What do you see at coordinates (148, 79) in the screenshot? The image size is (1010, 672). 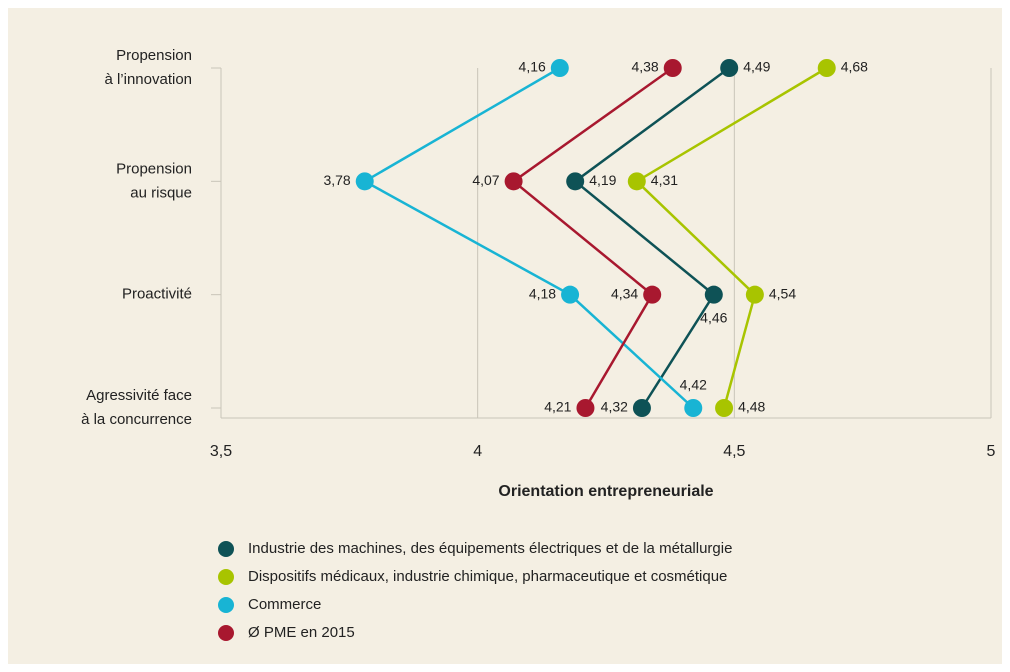 I see `y-tick-label: à l’innovation` at bounding box center [148, 79].